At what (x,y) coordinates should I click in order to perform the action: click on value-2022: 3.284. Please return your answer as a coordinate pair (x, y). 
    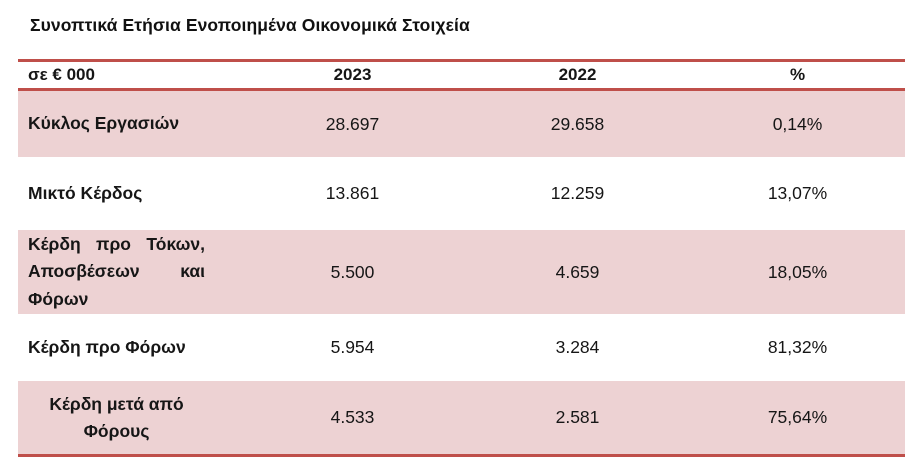
    Looking at the image, I should click on (577, 347).